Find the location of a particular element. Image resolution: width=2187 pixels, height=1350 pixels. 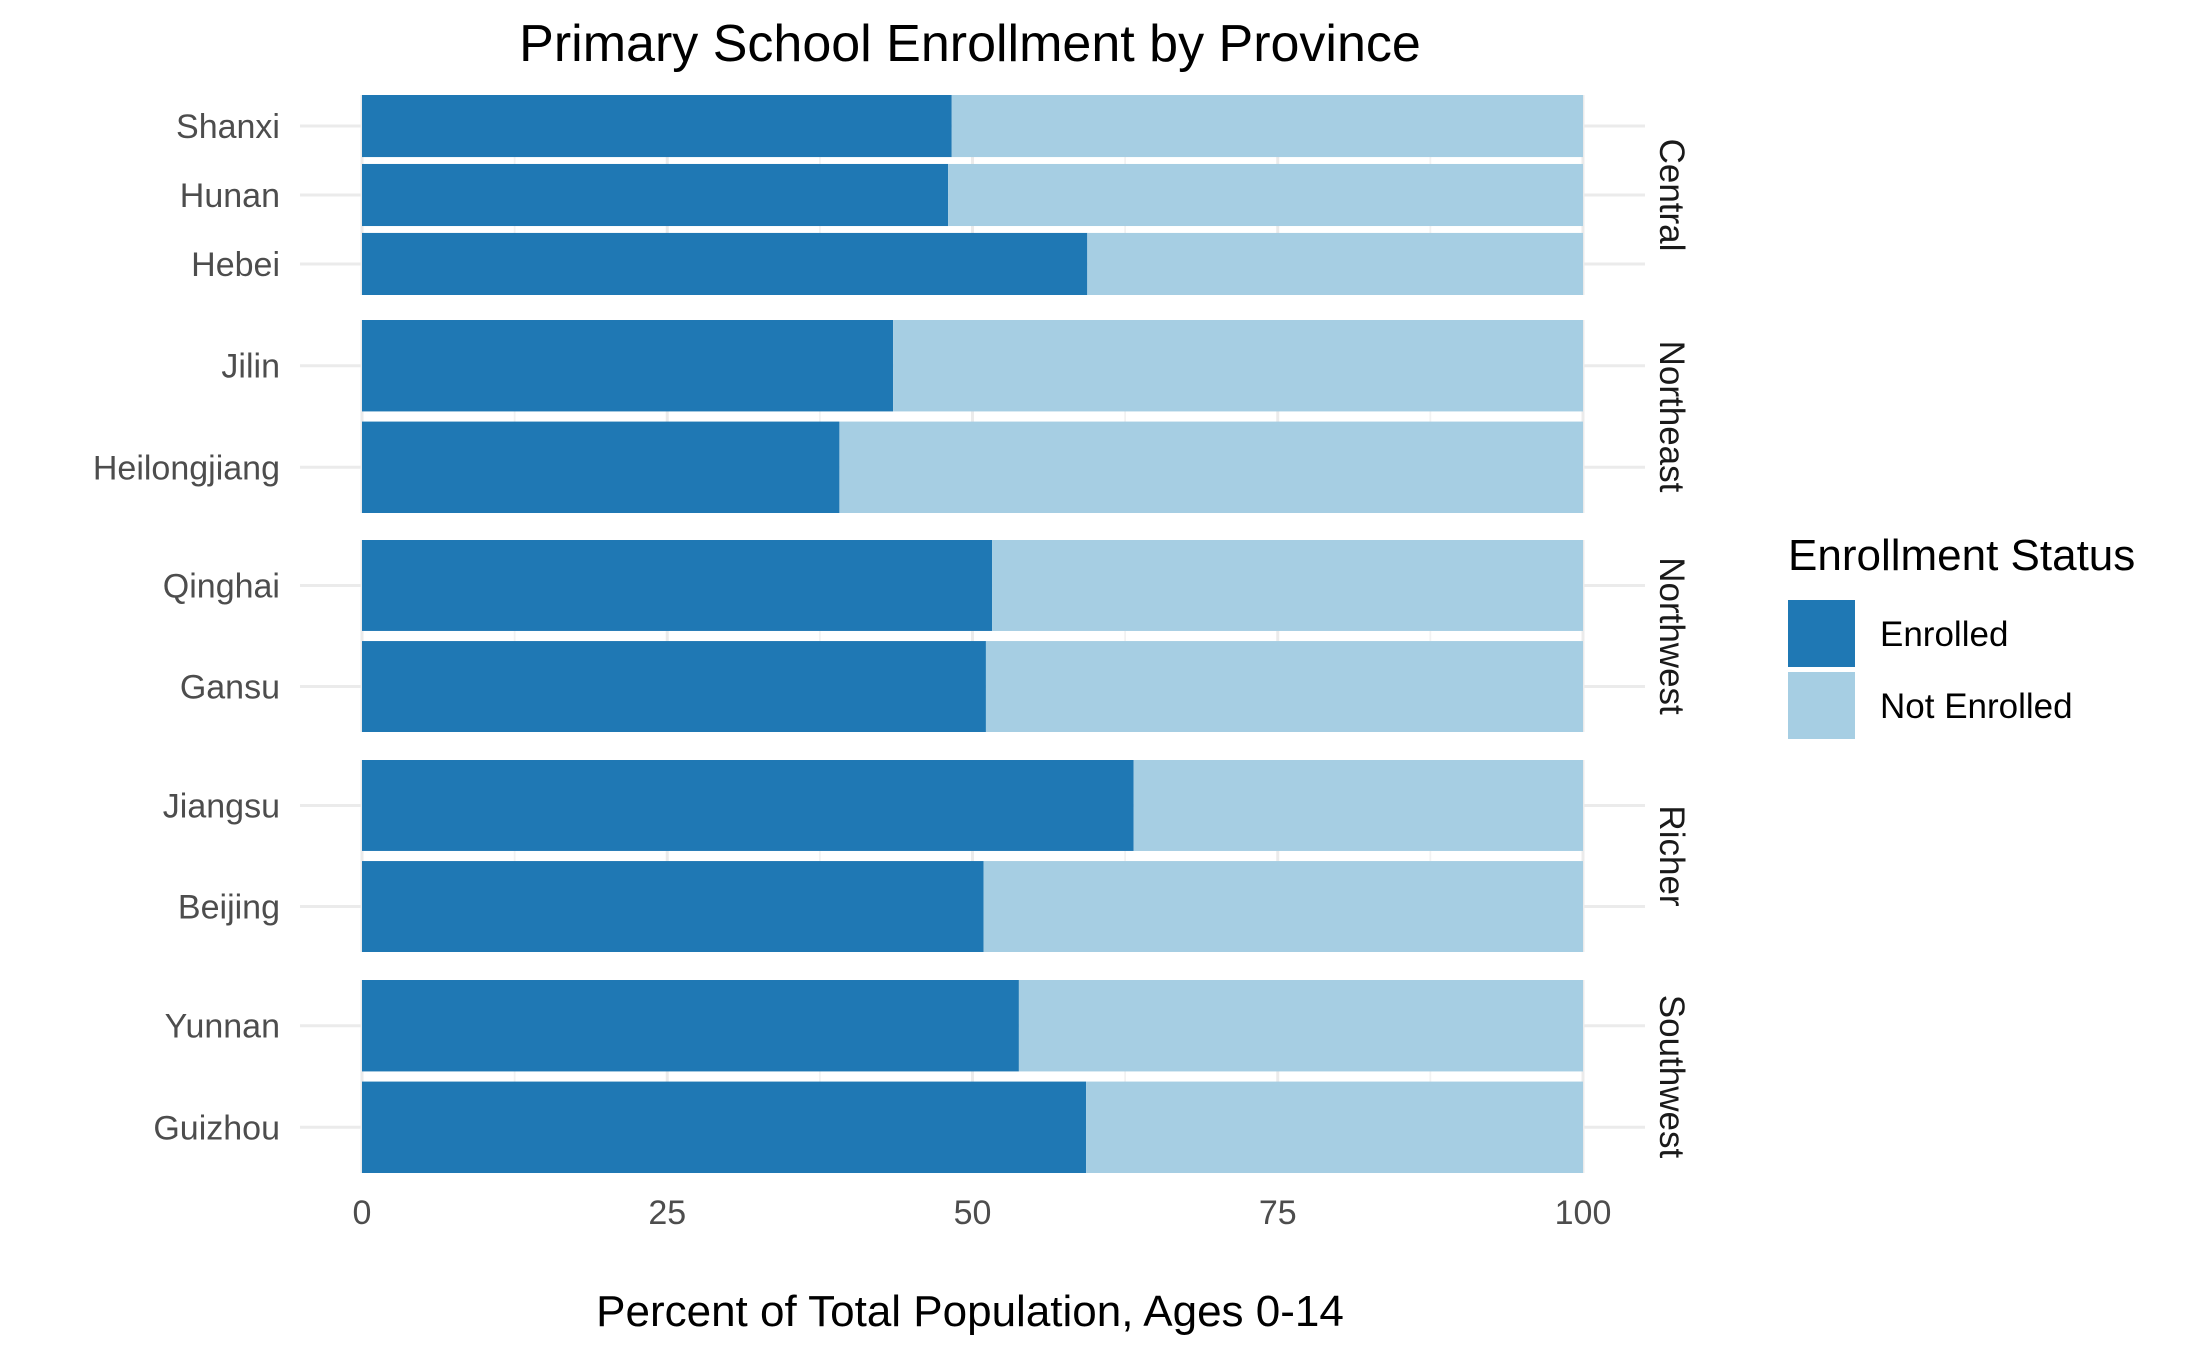

y-tick-label-jilin: Jilin is located at coordinates (250, 367).